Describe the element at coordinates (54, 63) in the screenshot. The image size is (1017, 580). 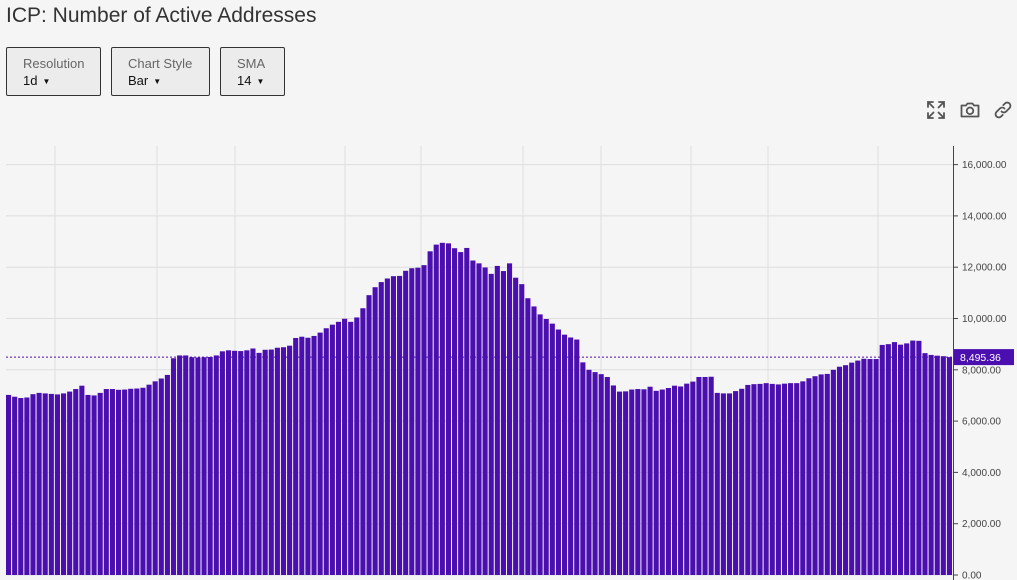
I see `resolution-label: Resolution` at that location.